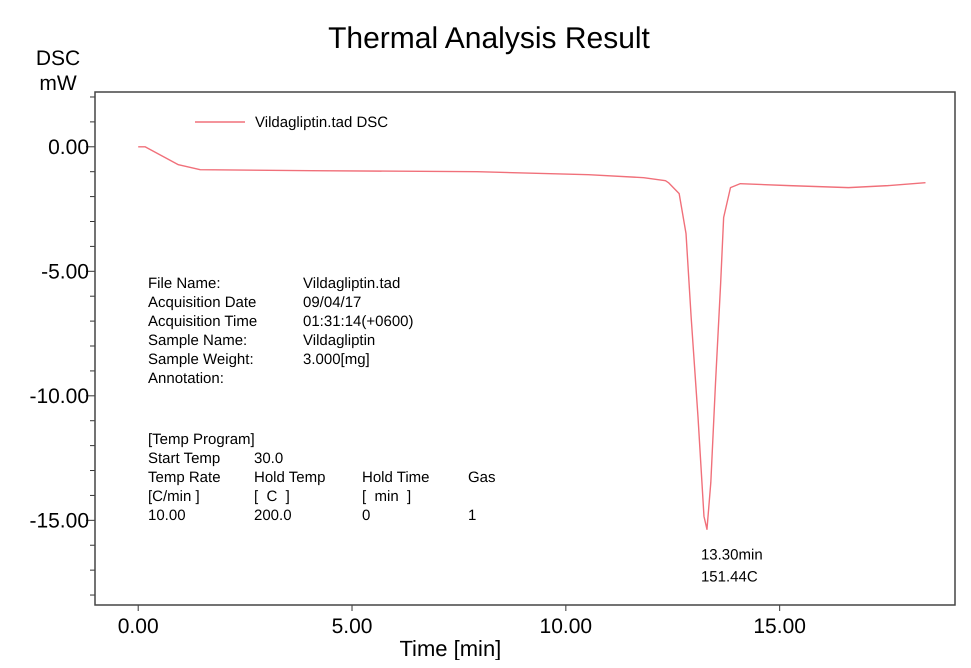 The height and width of the screenshot is (668, 971). Describe the element at coordinates (65, 272) in the screenshot. I see `y-tick-label: -5.00` at that location.